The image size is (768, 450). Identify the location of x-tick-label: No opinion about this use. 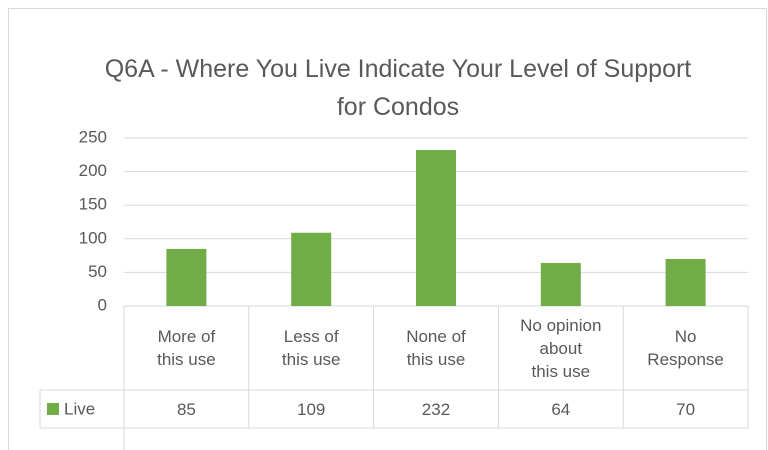
(560, 348).